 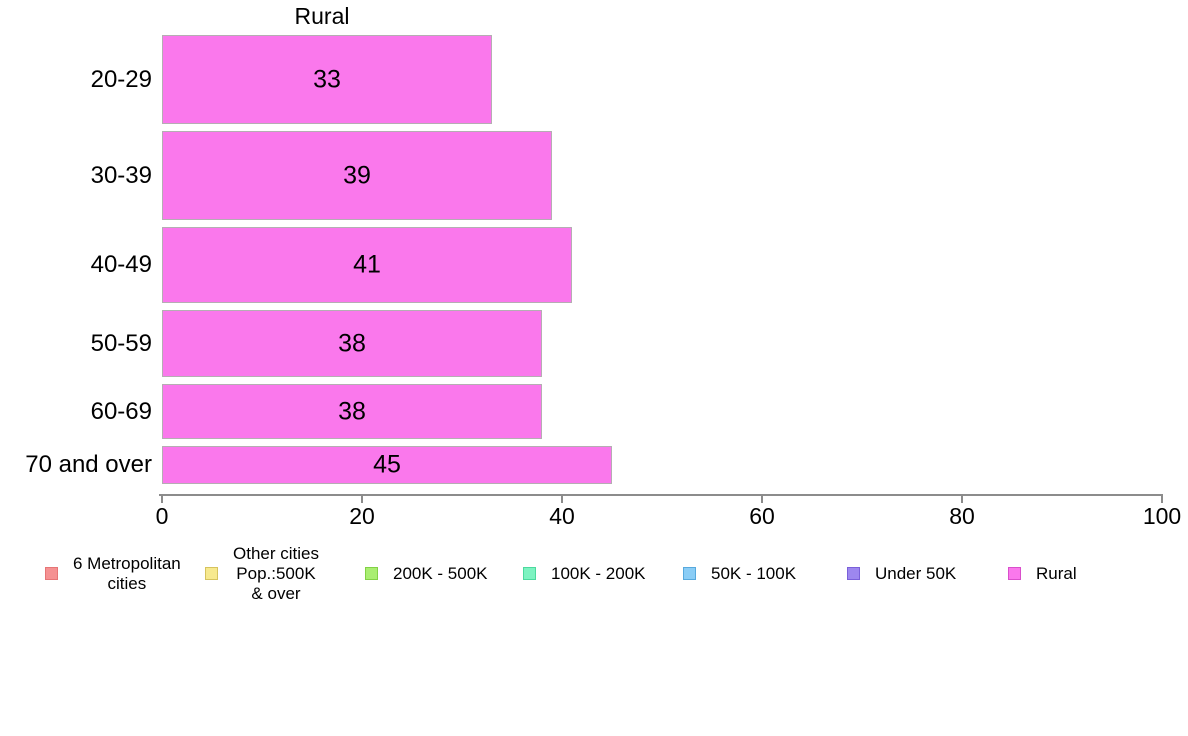 What do you see at coordinates (127, 583) in the screenshot?
I see `legend-label-line: cities` at bounding box center [127, 583].